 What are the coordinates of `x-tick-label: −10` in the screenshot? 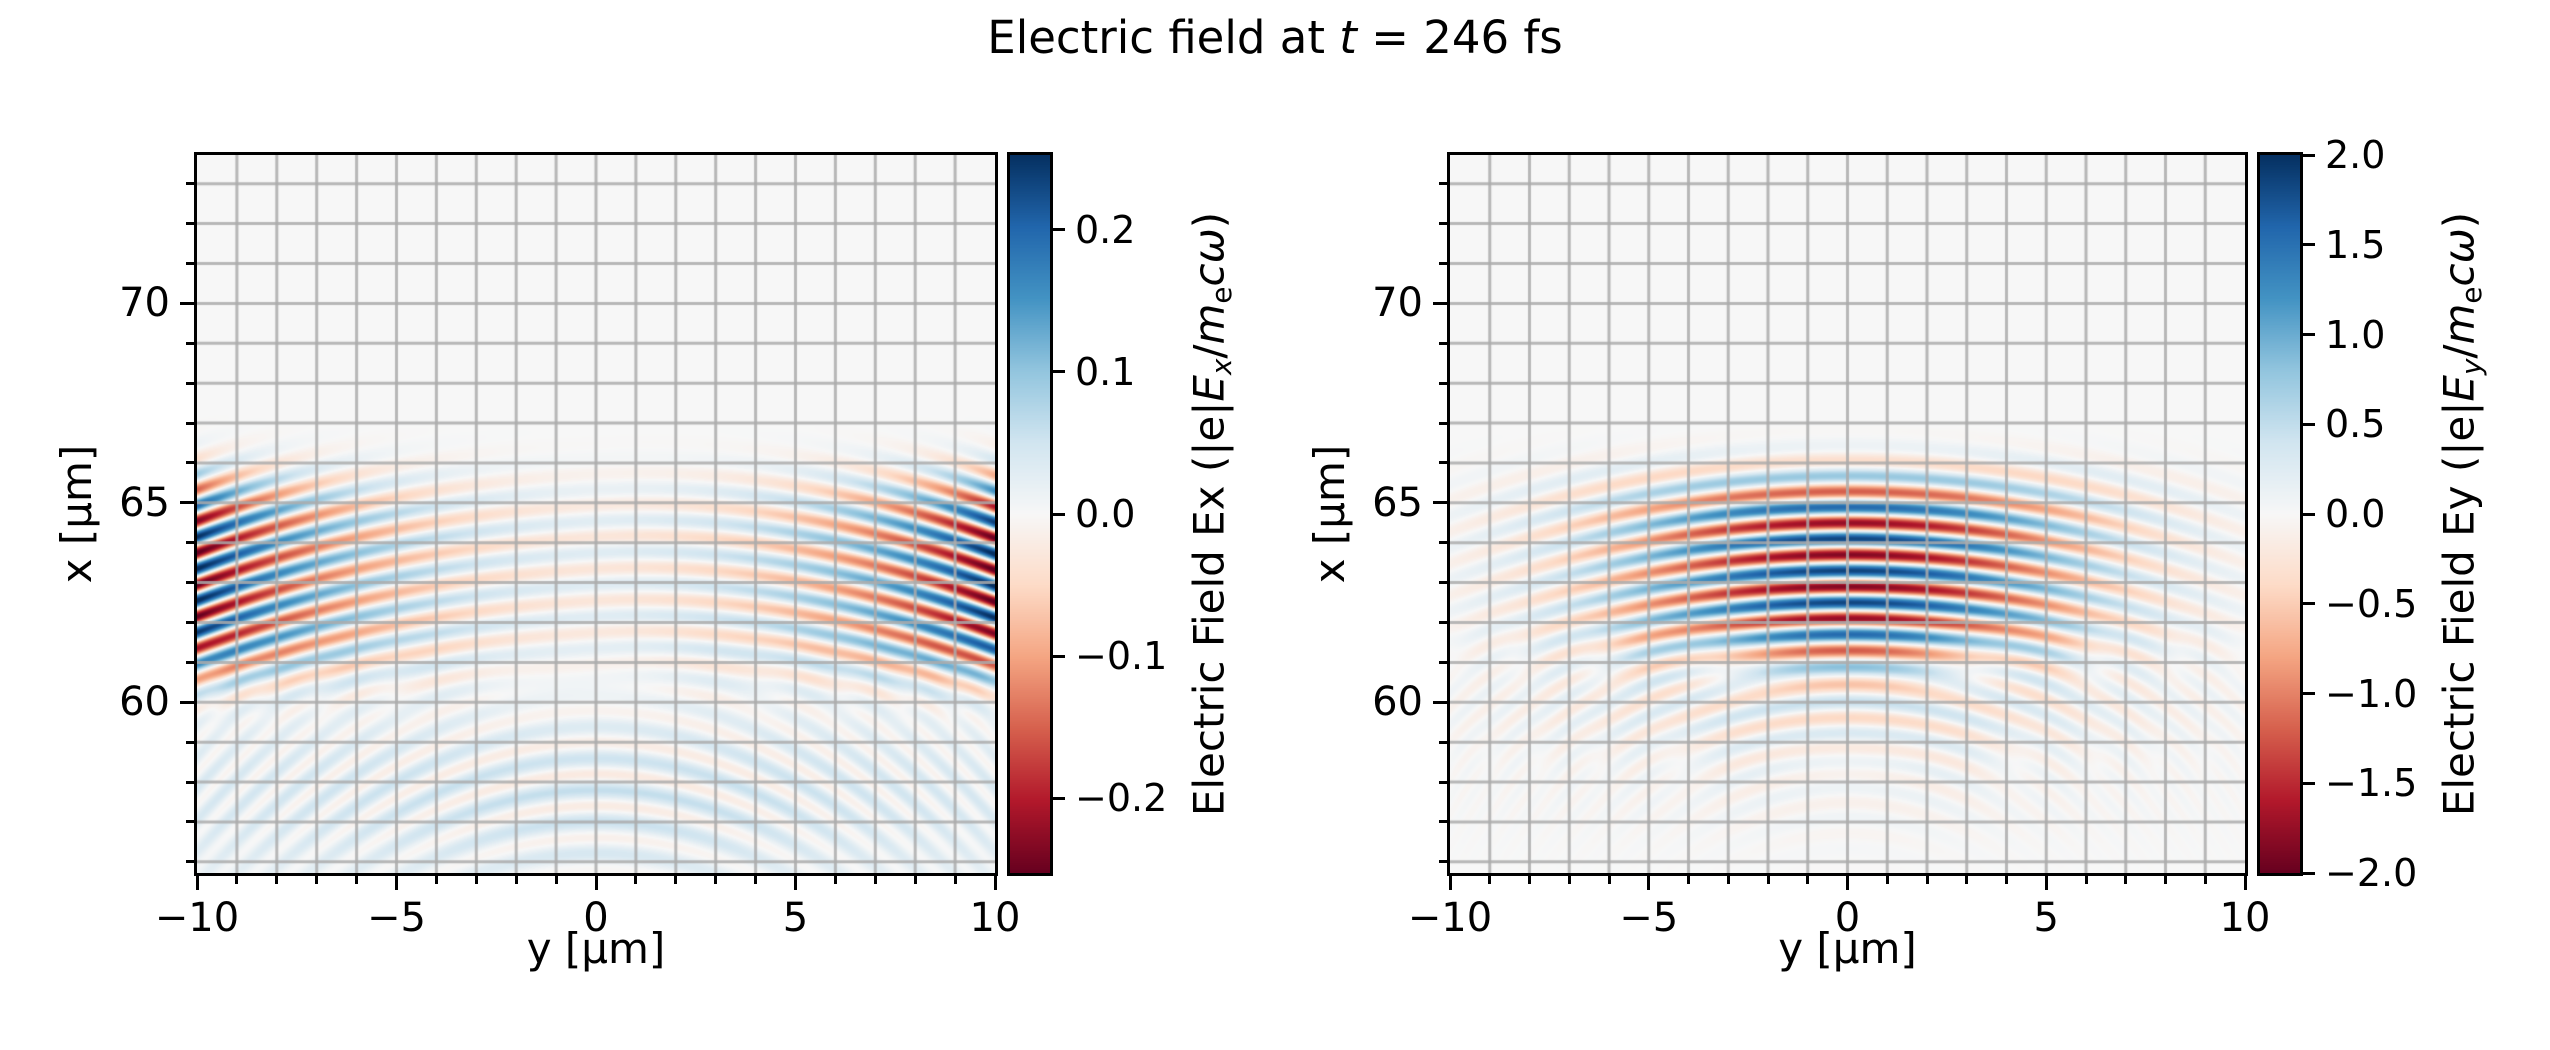 It's located at (197, 918).